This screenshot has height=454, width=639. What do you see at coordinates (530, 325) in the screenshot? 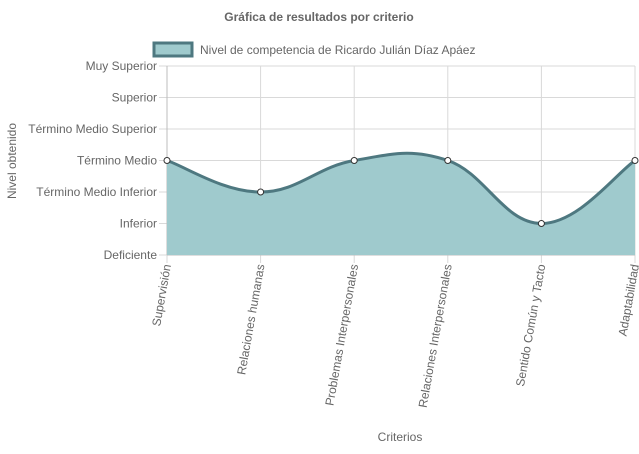
I see `x-tick-label: Sentido Común y Tacto` at bounding box center [530, 325].